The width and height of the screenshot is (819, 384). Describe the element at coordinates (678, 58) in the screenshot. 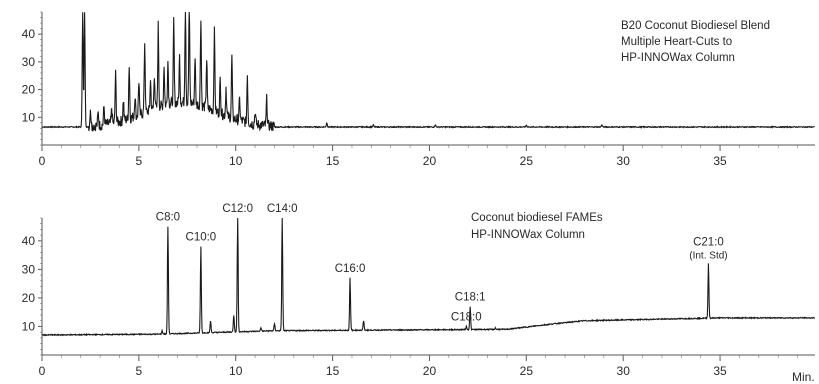

I see `annotation-line-3: HP-INNOWax Column` at that location.